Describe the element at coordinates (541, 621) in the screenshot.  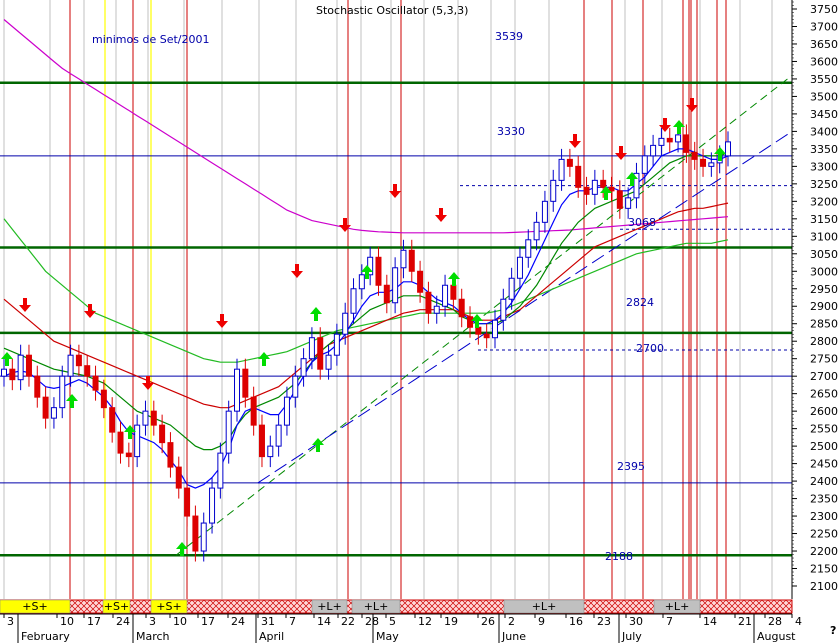
I see `x-day-label-18: 9` at that location.